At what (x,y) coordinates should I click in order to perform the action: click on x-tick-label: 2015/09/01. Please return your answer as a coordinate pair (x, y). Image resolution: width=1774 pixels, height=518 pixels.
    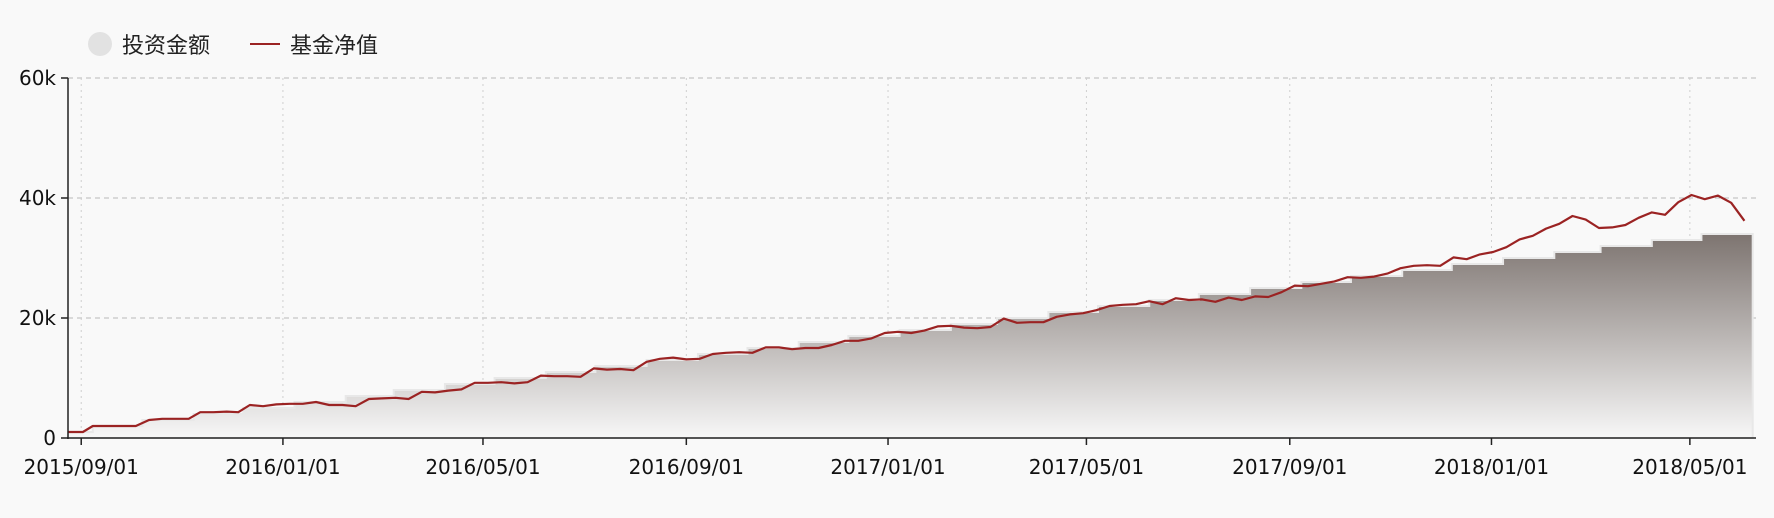
    Looking at the image, I should click on (81, 467).